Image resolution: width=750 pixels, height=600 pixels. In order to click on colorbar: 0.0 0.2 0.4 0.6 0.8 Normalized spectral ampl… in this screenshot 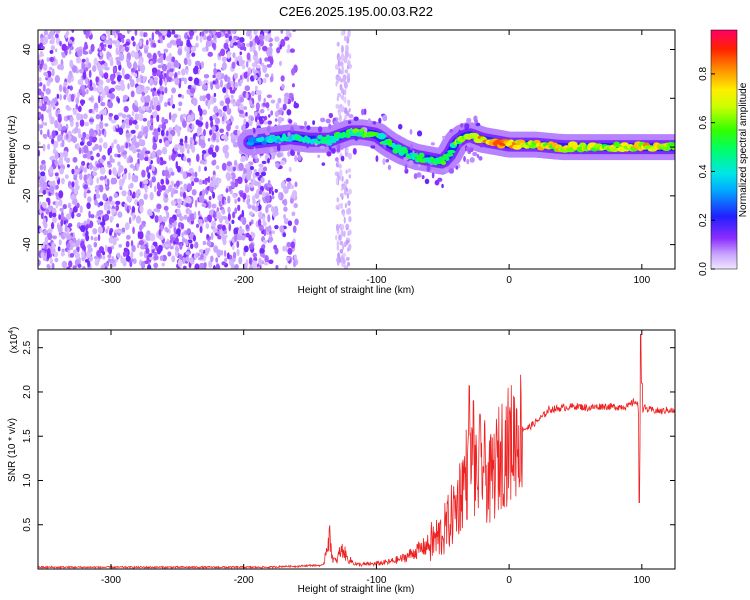, I will do `click(723, 152)`.